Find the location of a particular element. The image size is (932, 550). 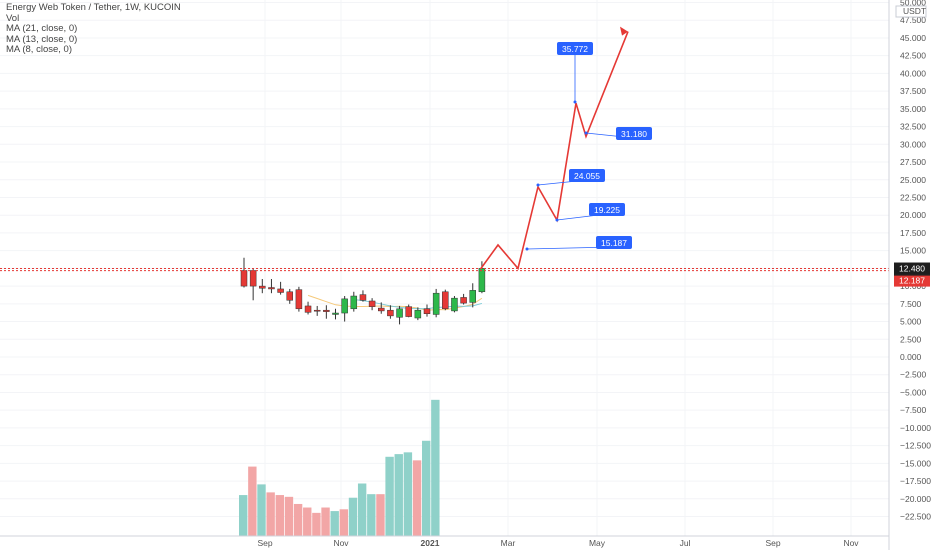

projection-callouts: 35.772 31.180 24.055 19.225 15.187 is located at coordinates (588, 146).